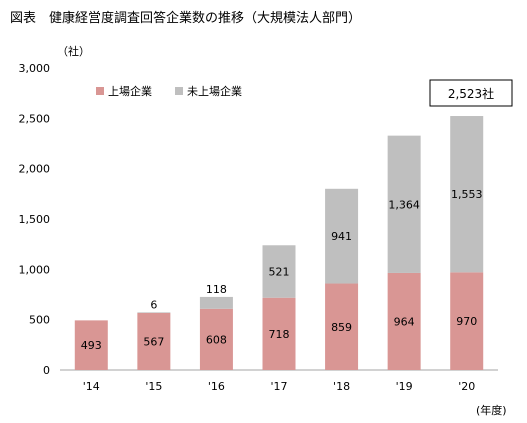  I want to click on data-label-listed: 970, so click(466, 321).